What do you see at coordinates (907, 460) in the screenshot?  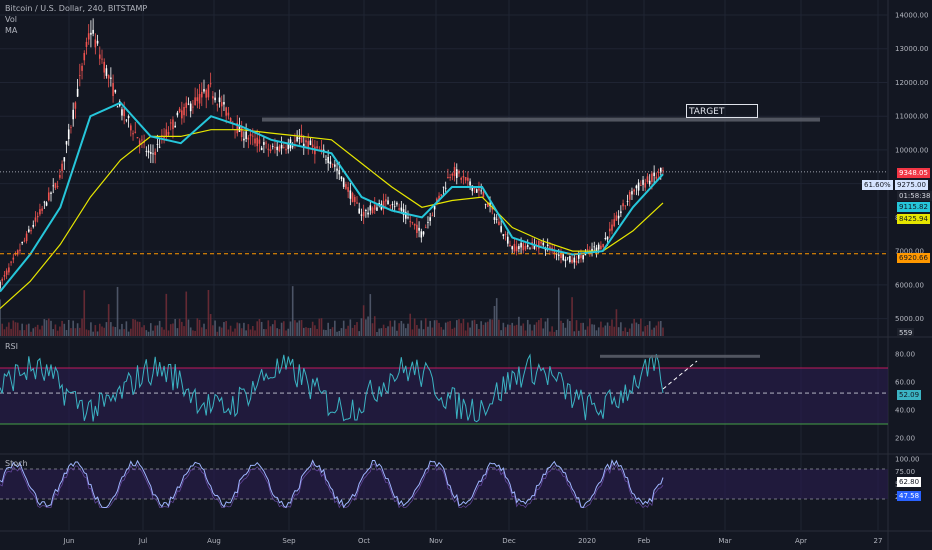 I see `stoch-tick-label: 100.00` at bounding box center [907, 460].